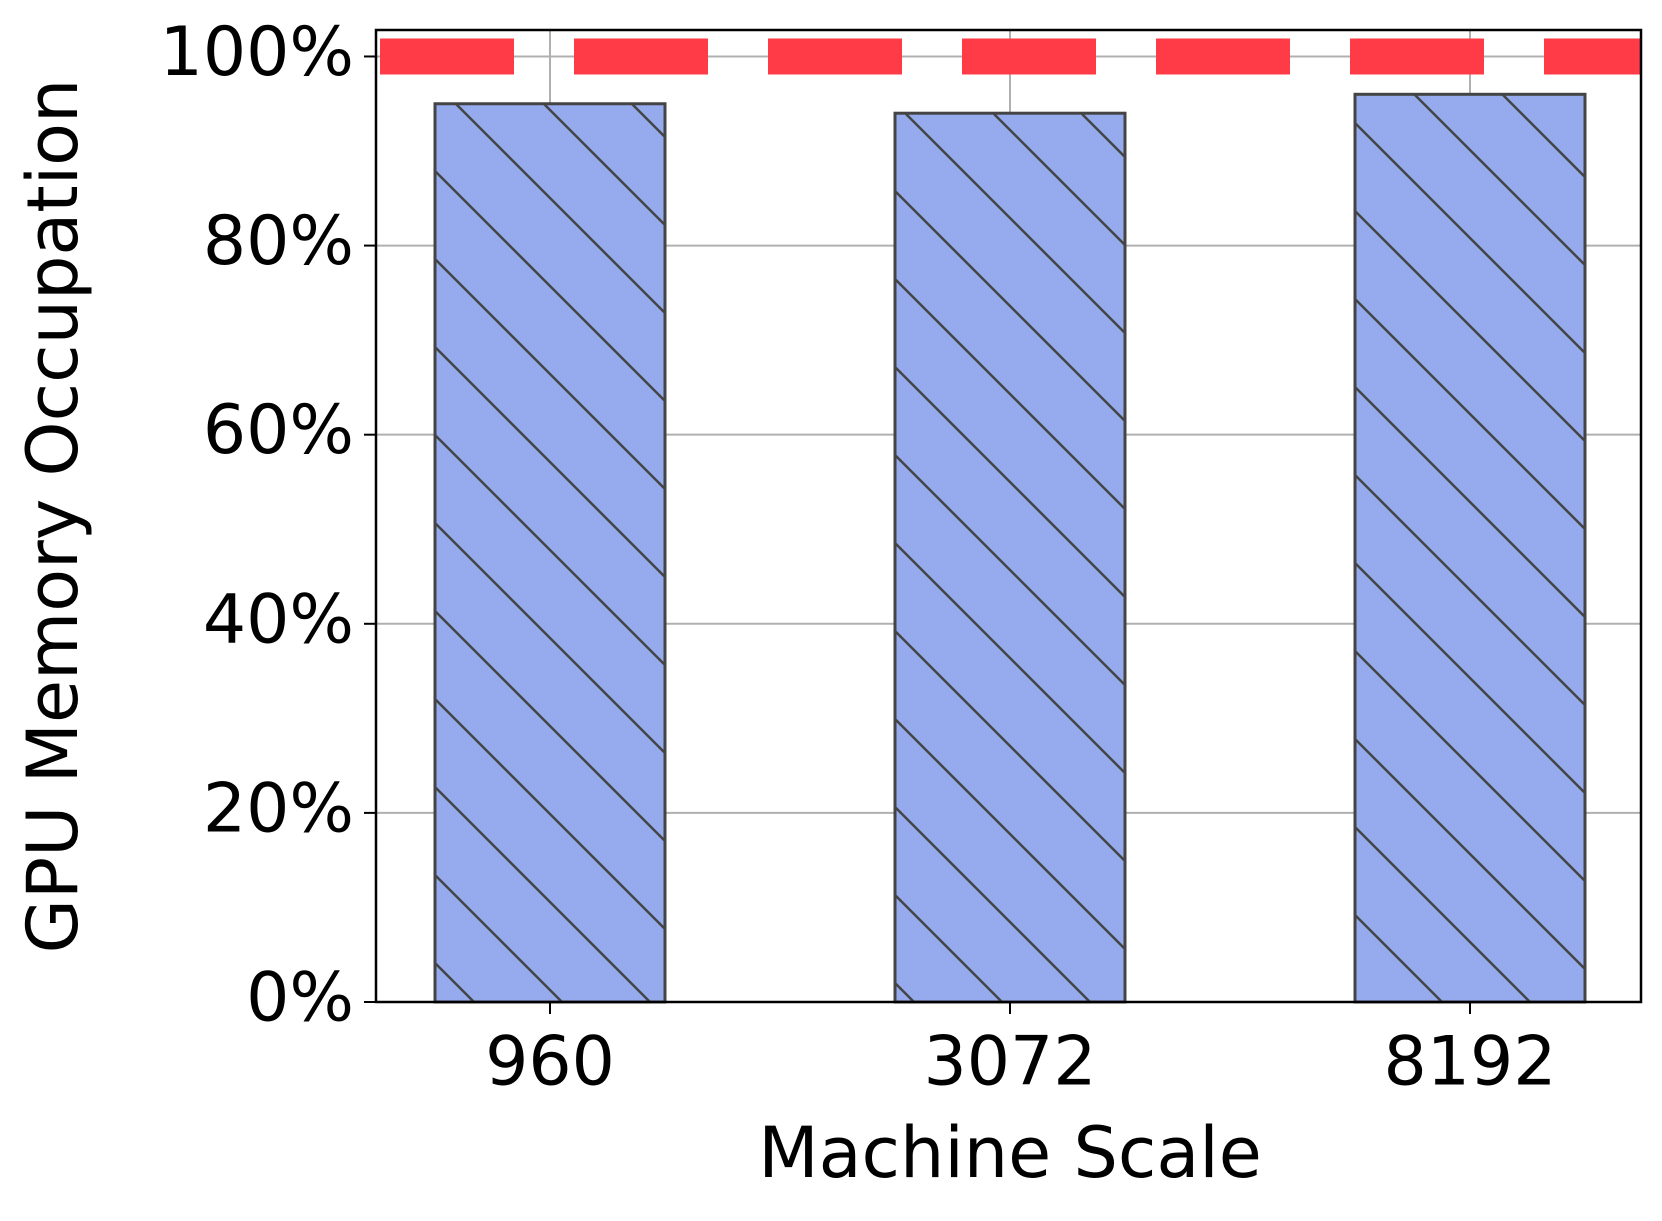  What do you see at coordinates (257, 52) in the screenshot?
I see `y-tick-label: 100%` at bounding box center [257, 52].